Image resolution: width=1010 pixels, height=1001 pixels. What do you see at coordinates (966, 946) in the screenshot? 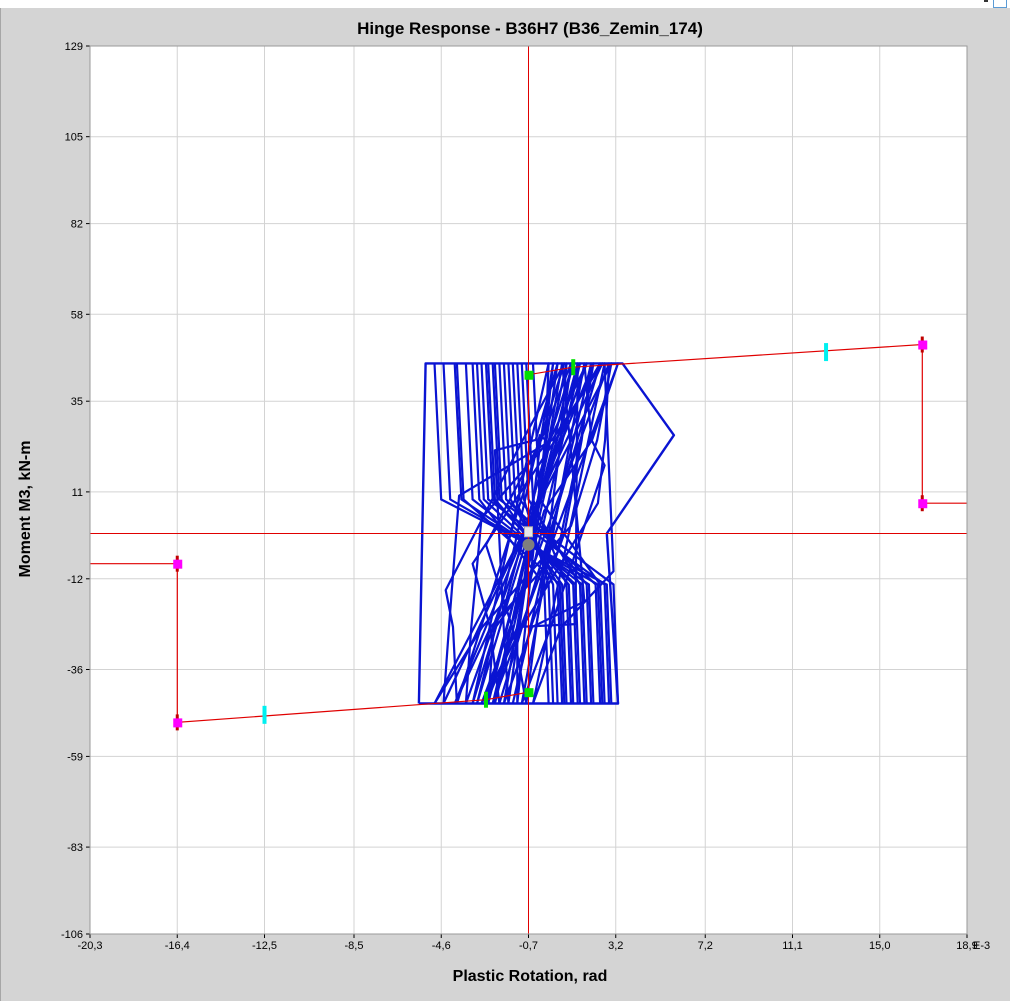
I see `x-tick-label: 18,9` at bounding box center [966, 946].